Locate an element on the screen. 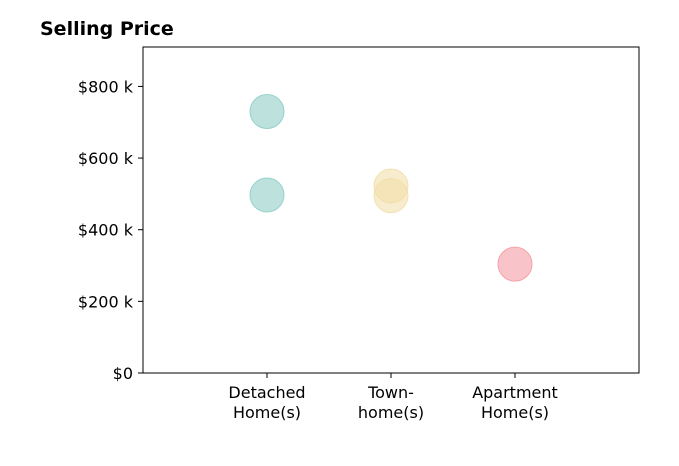 The image size is (679, 466). y-tick-label: $200 k is located at coordinates (106, 301).